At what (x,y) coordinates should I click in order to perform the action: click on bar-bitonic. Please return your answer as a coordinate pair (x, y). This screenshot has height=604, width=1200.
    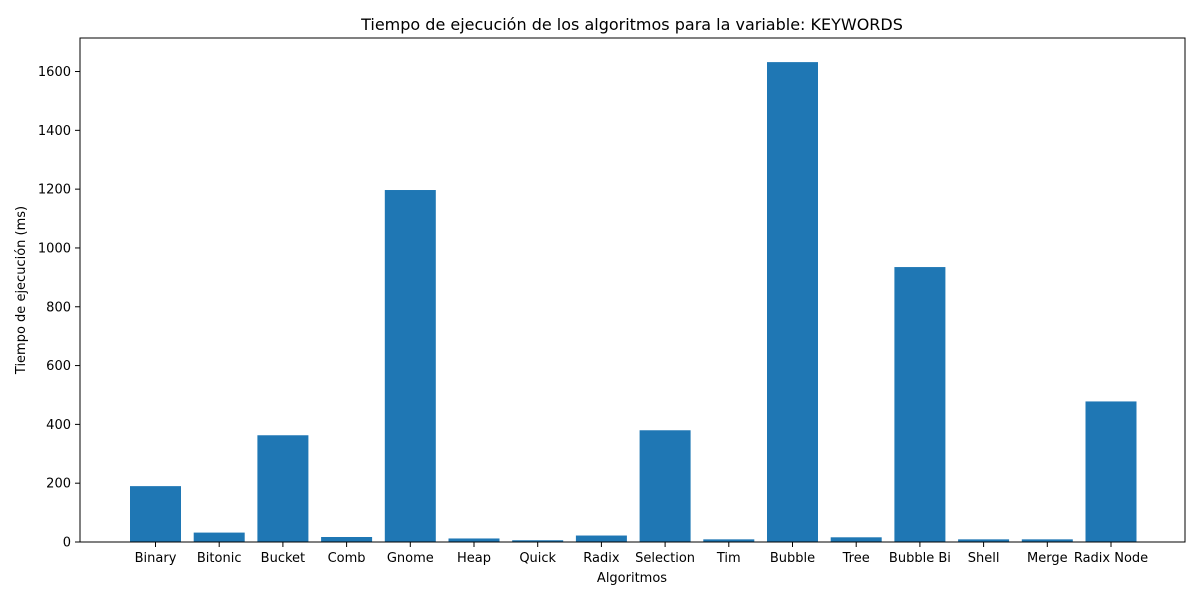
    Looking at the image, I should click on (219, 537).